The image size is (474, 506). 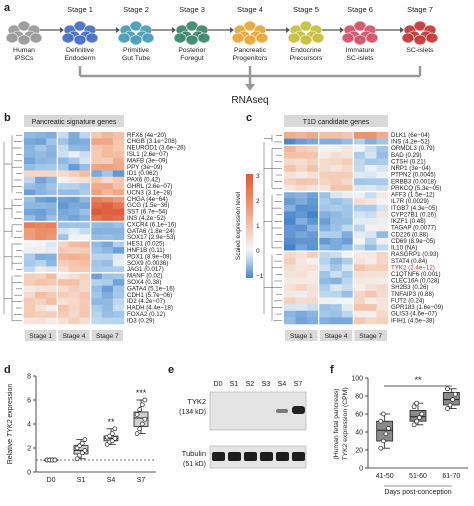 I want to click on gene-label: JAG1 (0.017), so click(x=145, y=269).